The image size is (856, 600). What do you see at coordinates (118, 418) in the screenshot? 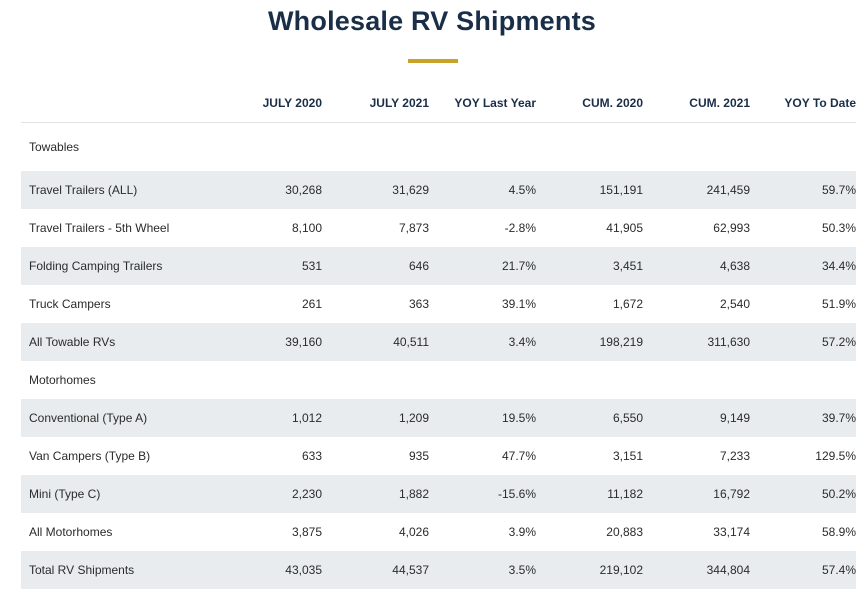
I see `row-label: Conventional (Type A)` at bounding box center [118, 418].